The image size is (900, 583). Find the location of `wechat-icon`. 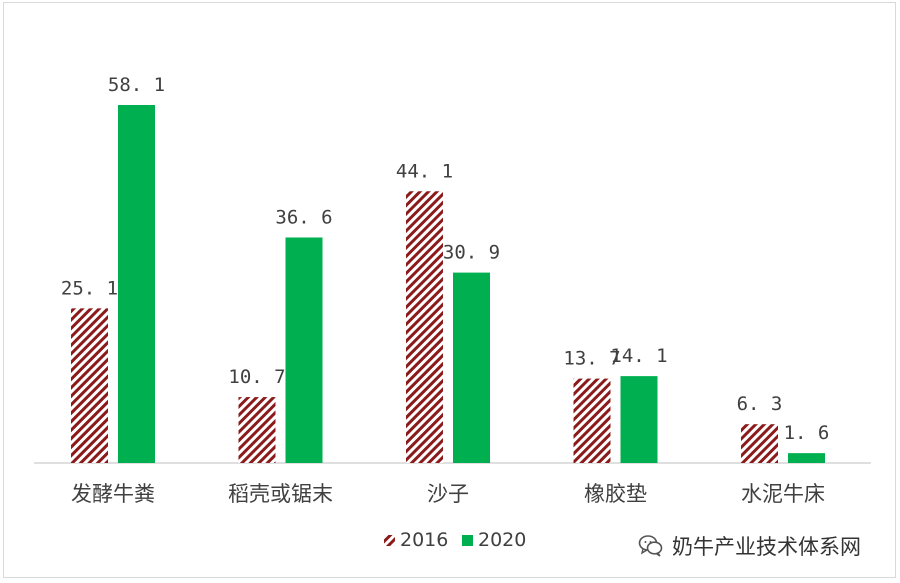

wechat-icon is located at coordinates (650, 546).